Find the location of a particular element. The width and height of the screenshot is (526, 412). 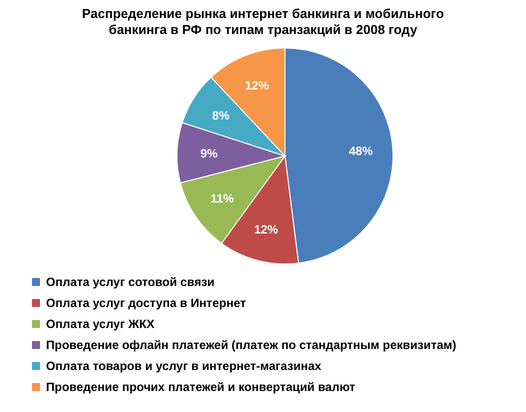

legend-label: Проведение прочих платежей и конвертаций валют is located at coordinates (201, 387).